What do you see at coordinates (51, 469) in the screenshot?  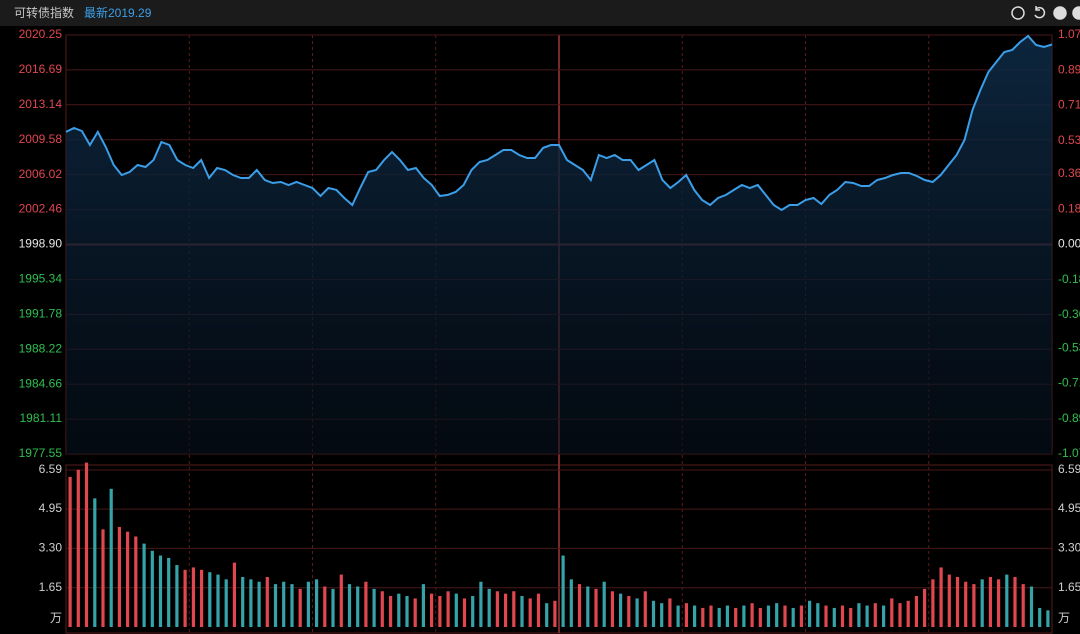 I see `volume-tick-label: 6.59` at bounding box center [51, 469].